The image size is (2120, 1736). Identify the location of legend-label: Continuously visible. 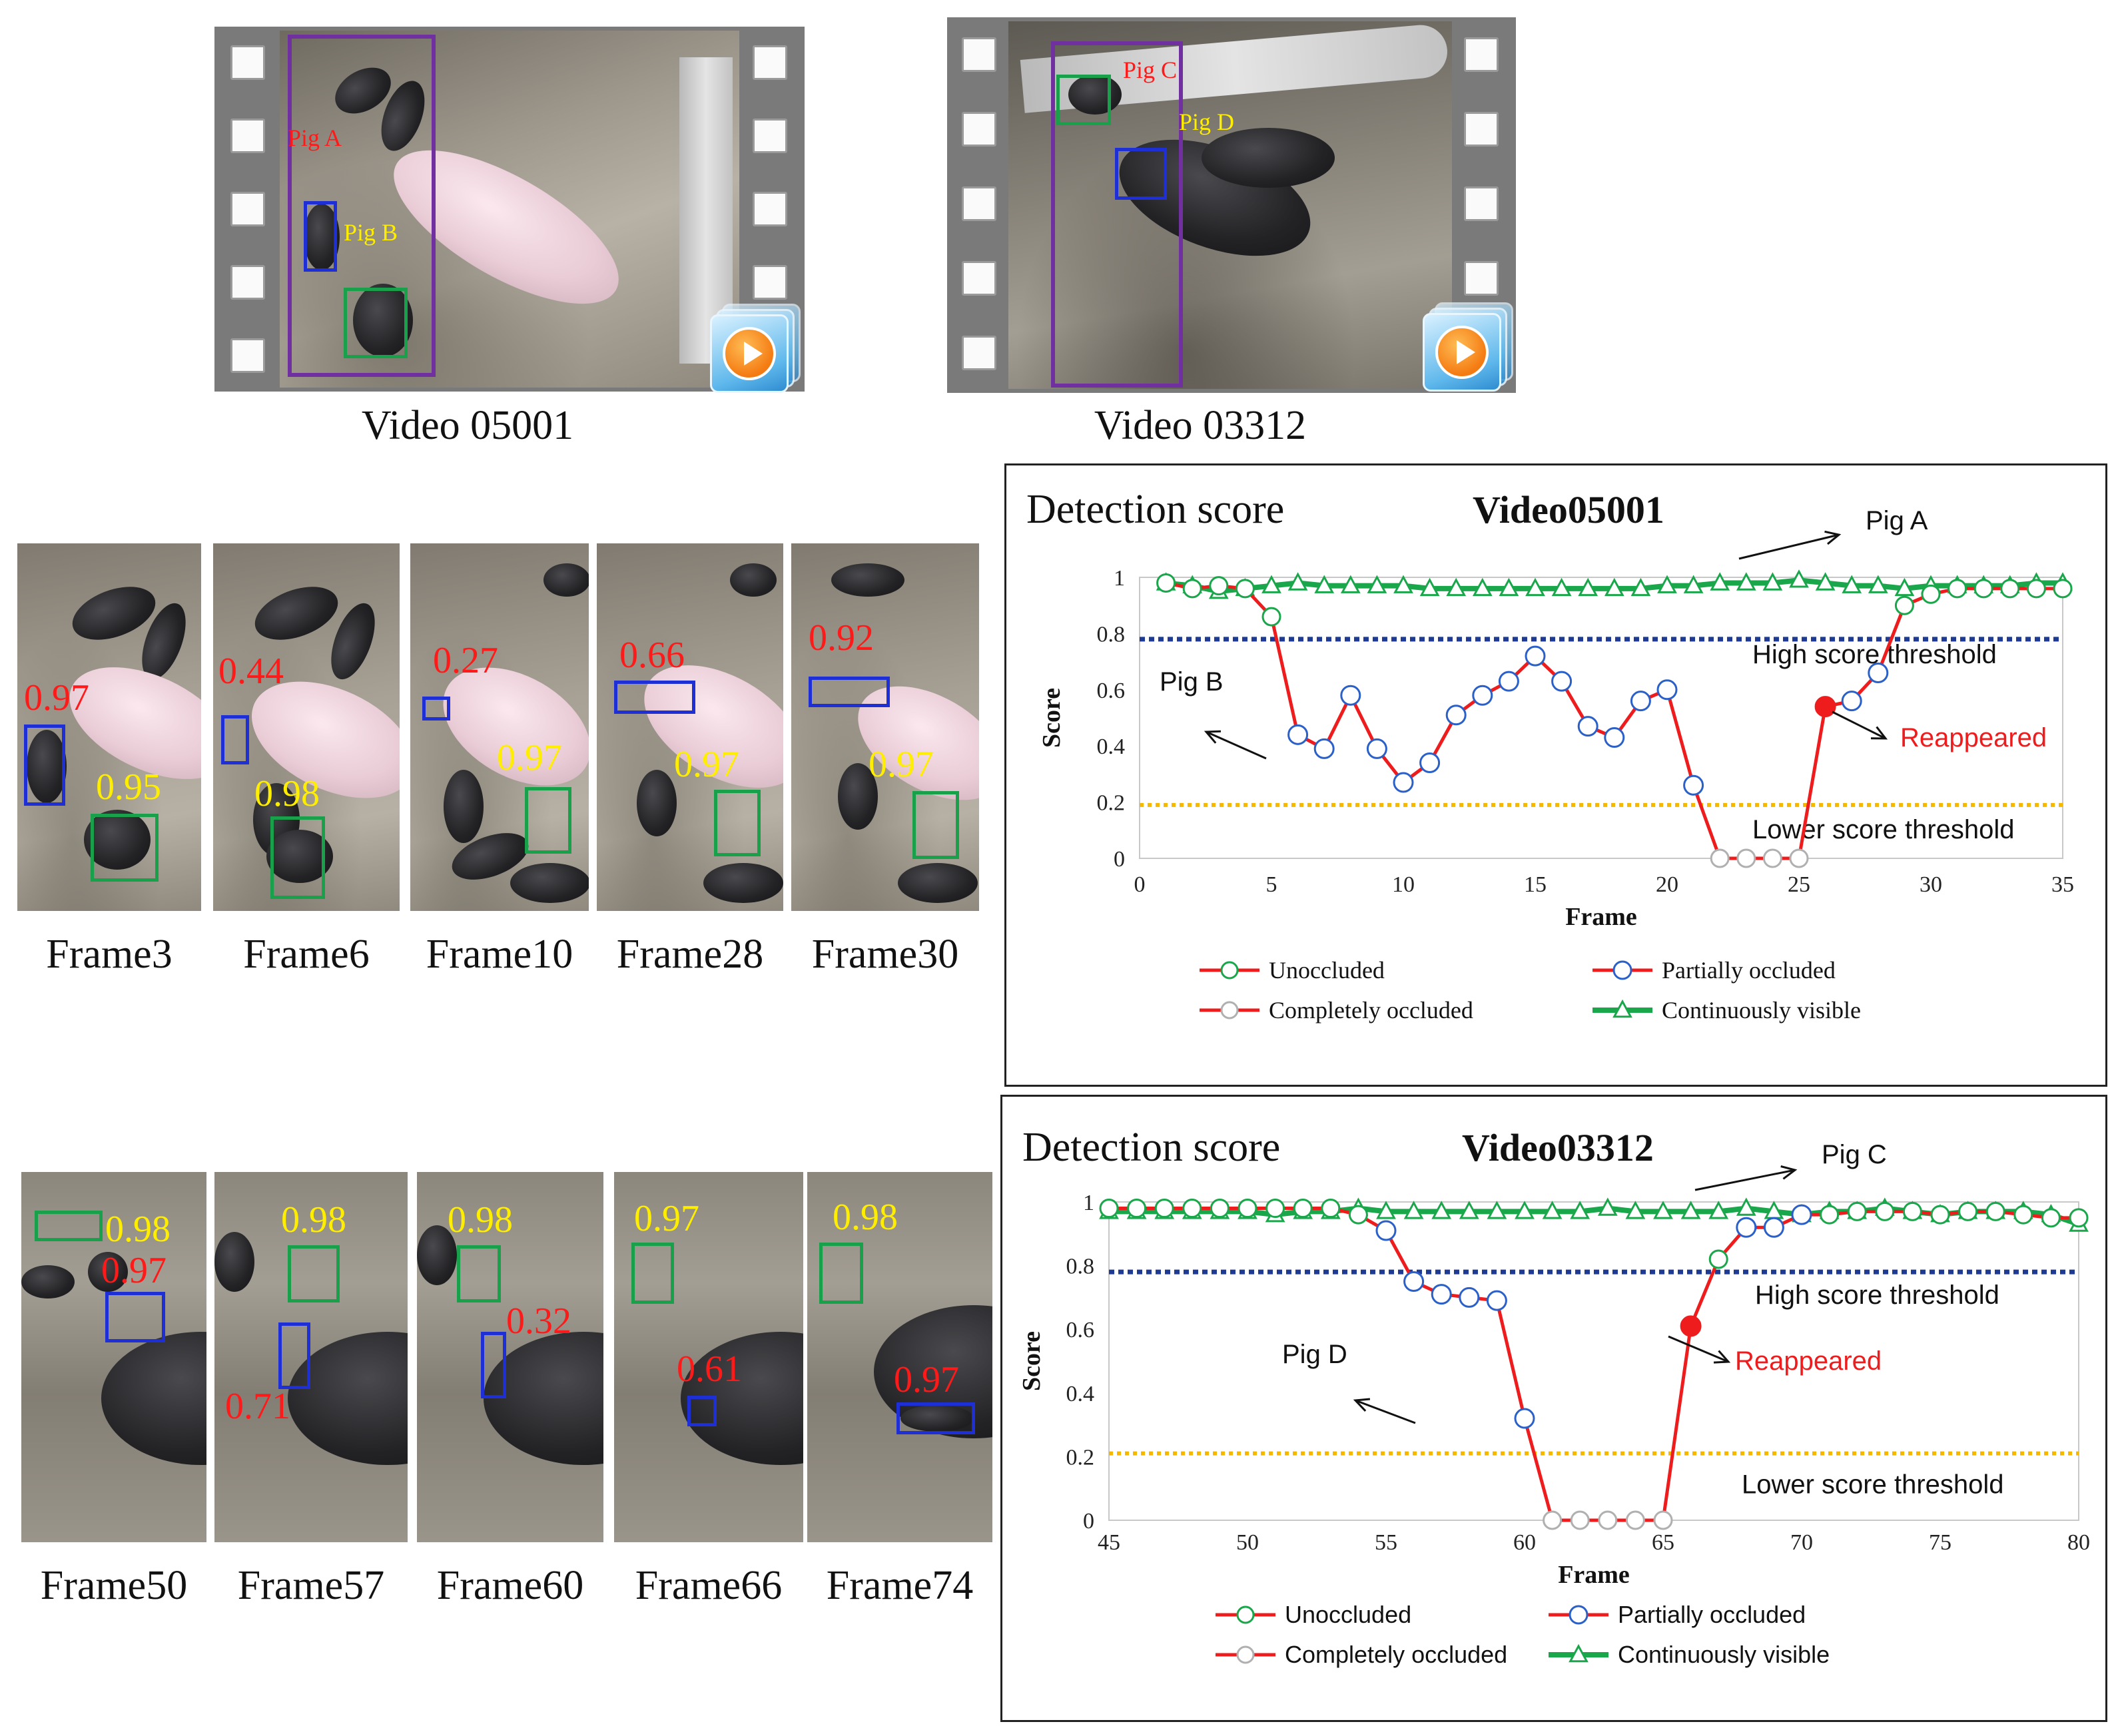
(1762, 1010).